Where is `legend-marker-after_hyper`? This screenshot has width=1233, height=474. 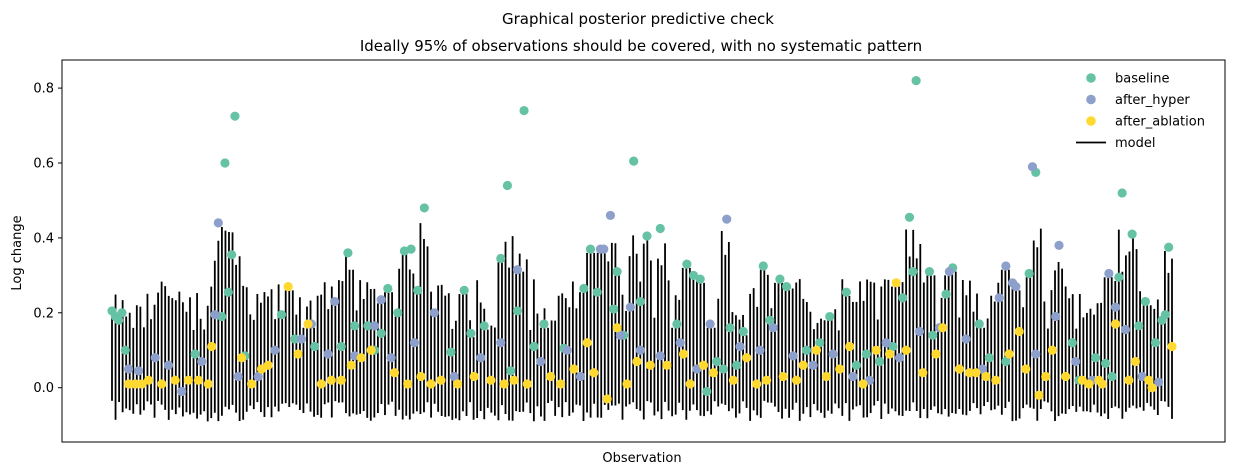
legend-marker-after_hyper is located at coordinates (1091, 99).